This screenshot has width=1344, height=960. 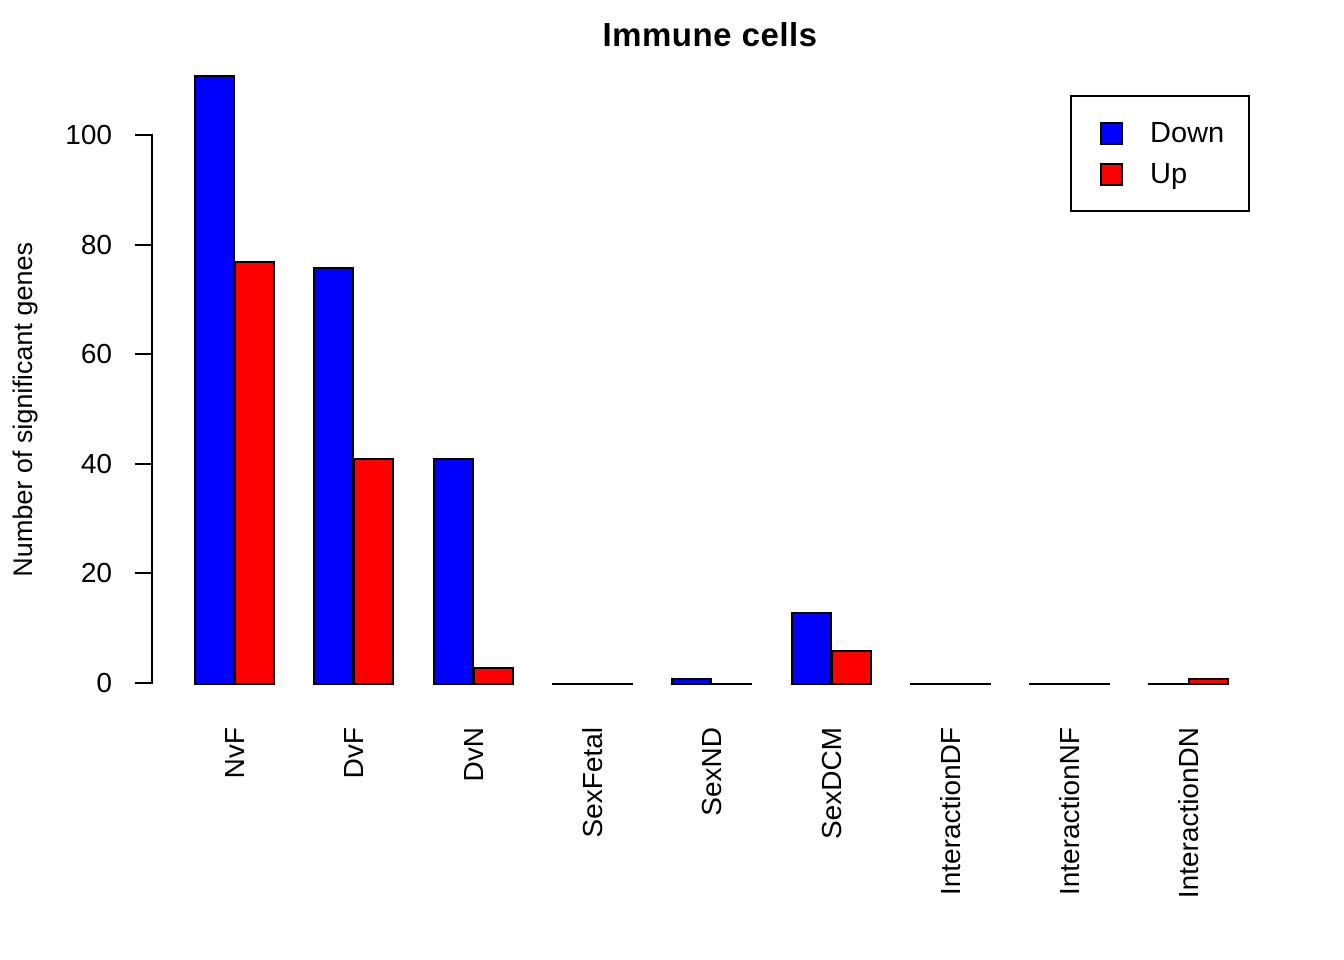 What do you see at coordinates (1069, 811) in the screenshot?
I see `x-tick-label-InteractionNF: InteractionNF` at bounding box center [1069, 811].